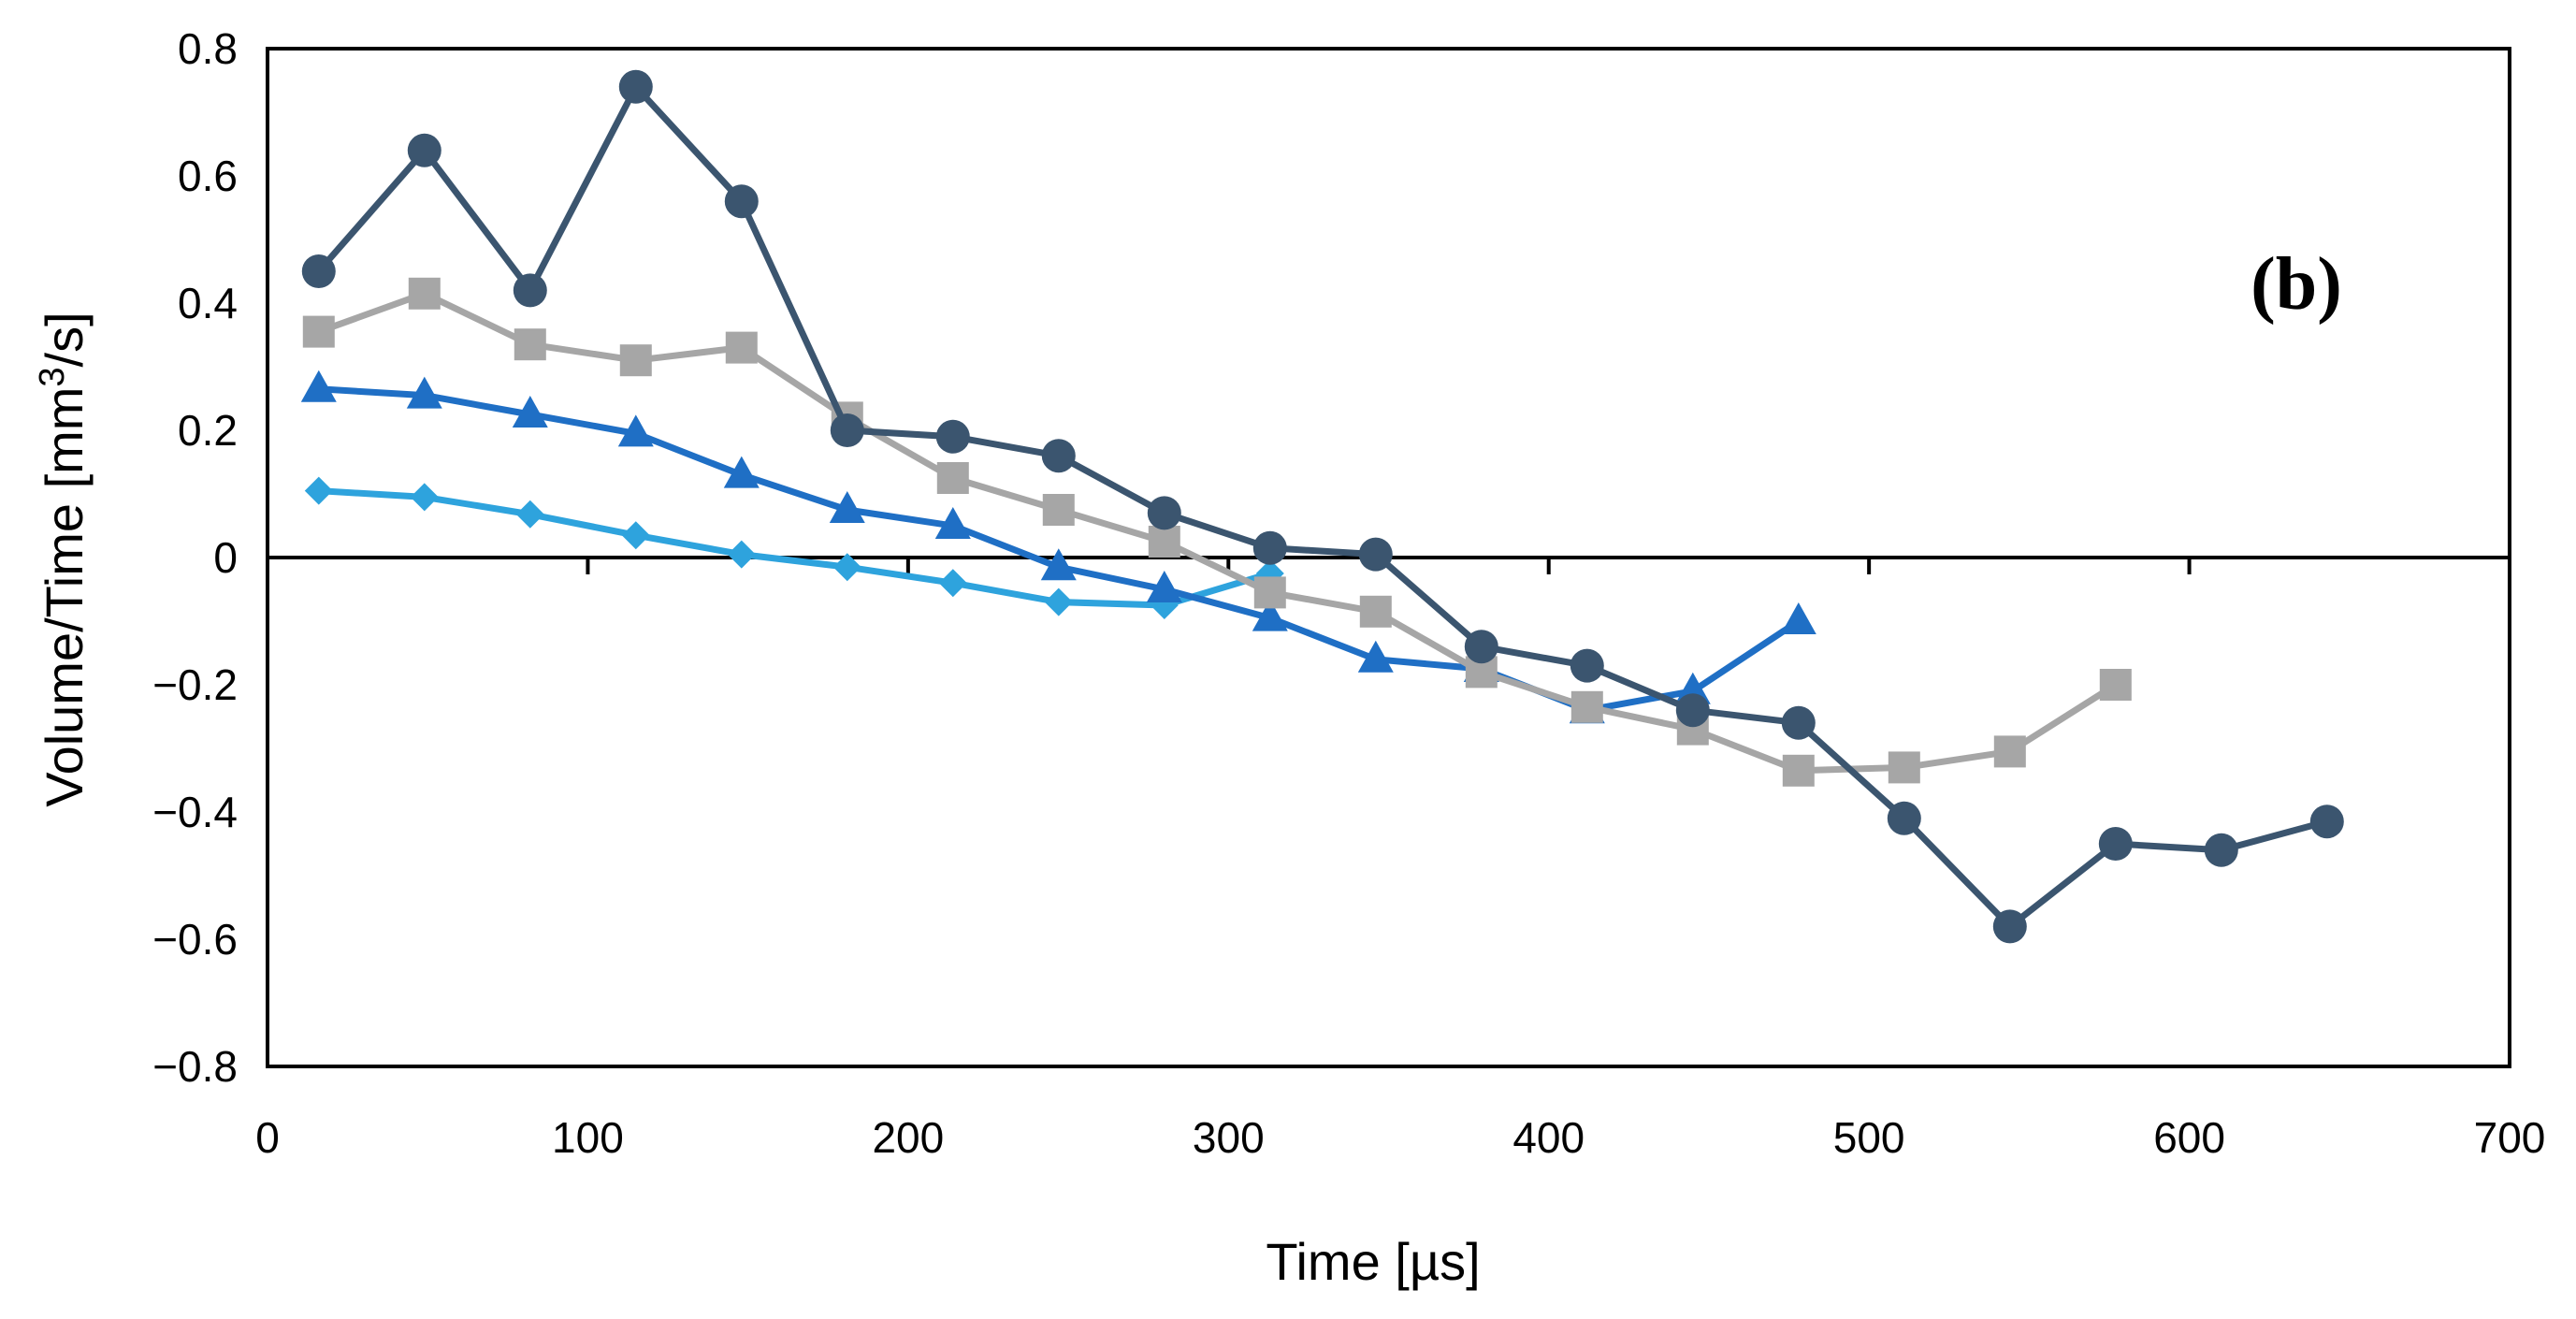 The image size is (2576, 1319). Describe the element at coordinates (1373, 1261) in the screenshot. I see `x-axis-title: Time [µs]` at that location.